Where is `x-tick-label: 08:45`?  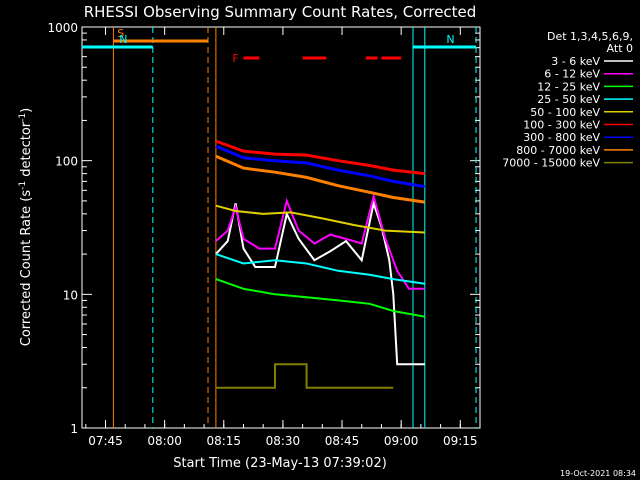 x-tick-label: 08:45 is located at coordinates (342, 441).